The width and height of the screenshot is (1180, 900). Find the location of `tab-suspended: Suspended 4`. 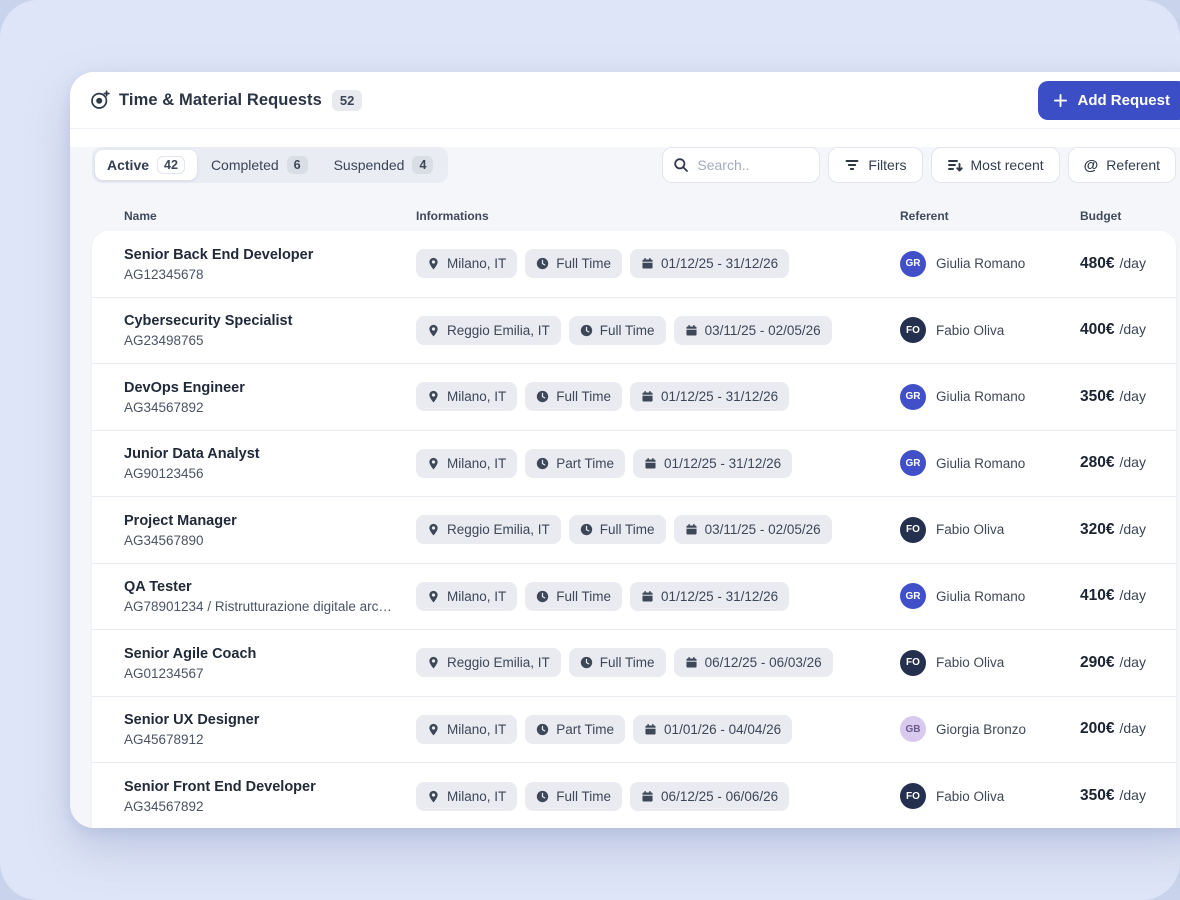

tab-suspended: Suspended 4 is located at coordinates (384, 165).